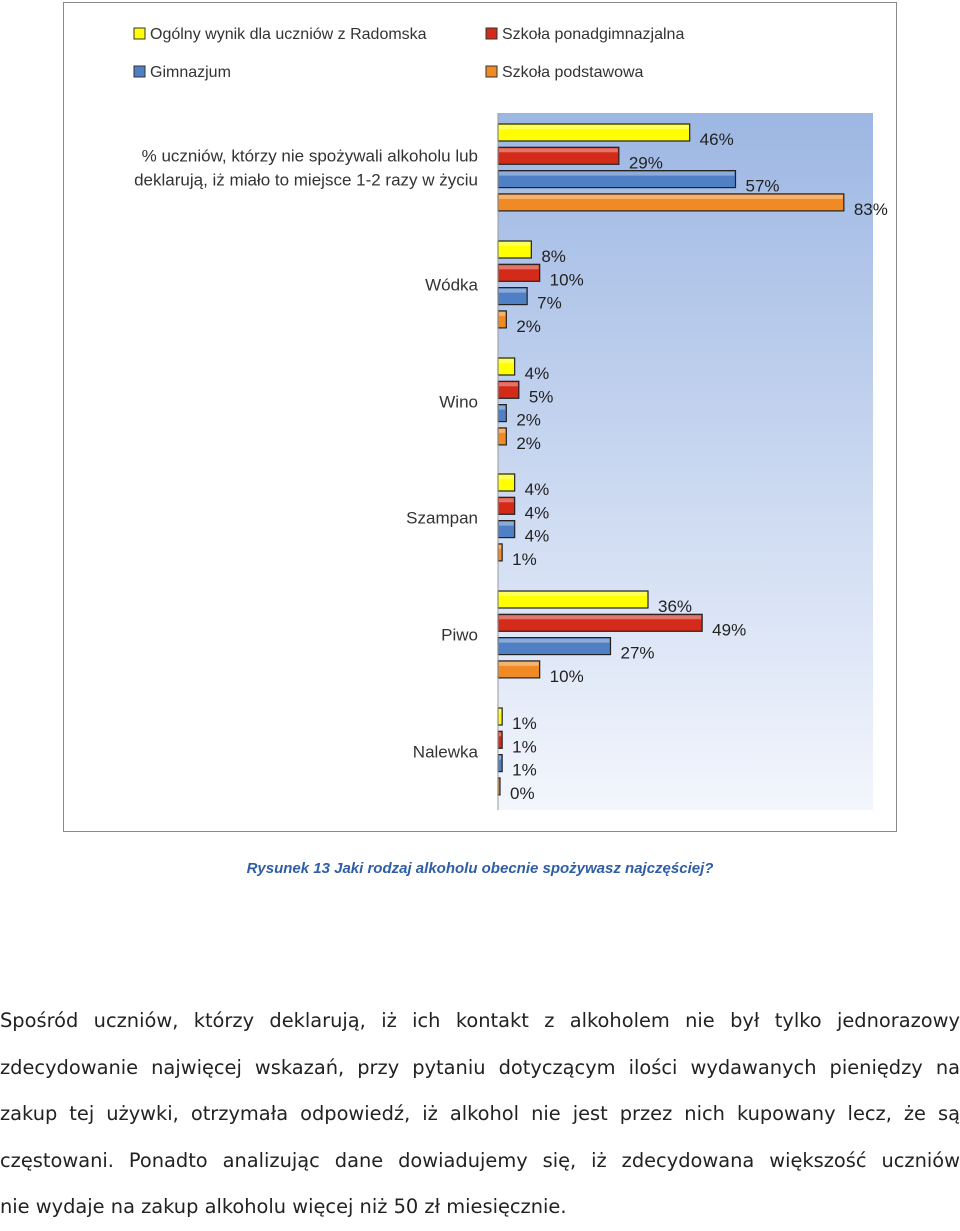 This screenshot has height=1231, width=960. I want to click on legend-swatch-szkola-ponadgimnazjalna, so click(491, 33).